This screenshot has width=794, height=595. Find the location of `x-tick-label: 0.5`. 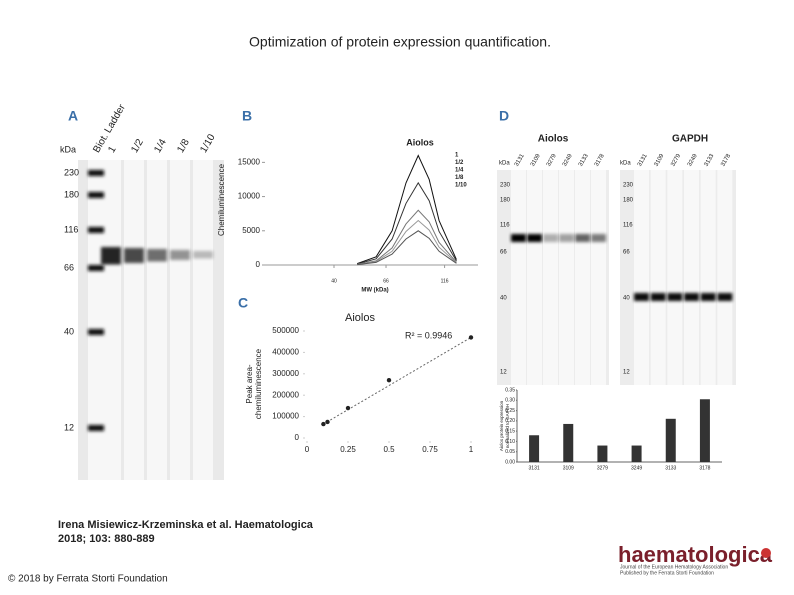

x-tick-label: 0.5 is located at coordinates (389, 449).